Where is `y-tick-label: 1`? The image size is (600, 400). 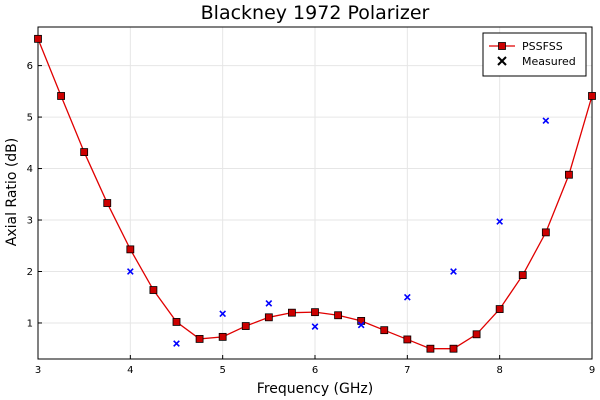
y-tick-label: 1 is located at coordinates (30, 323).